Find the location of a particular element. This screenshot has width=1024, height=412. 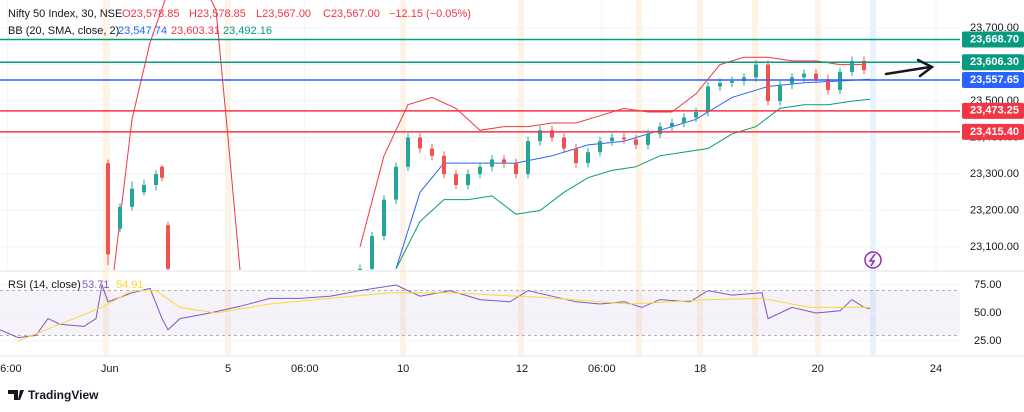

x-tick-label: Jun is located at coordinates (110, 369).